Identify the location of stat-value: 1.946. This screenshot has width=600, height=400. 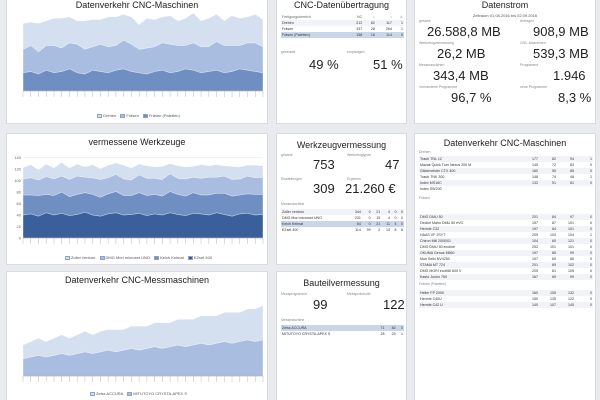
(569, 75).